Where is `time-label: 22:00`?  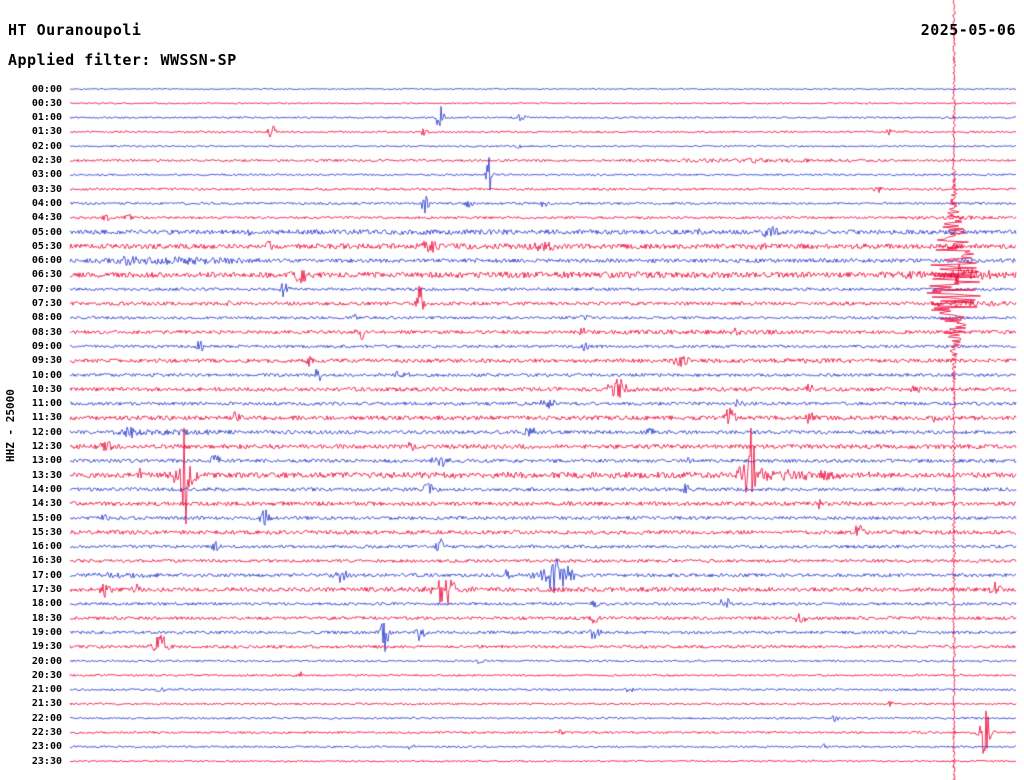
time-label: 22:00 is located at coordinates (46, 718).